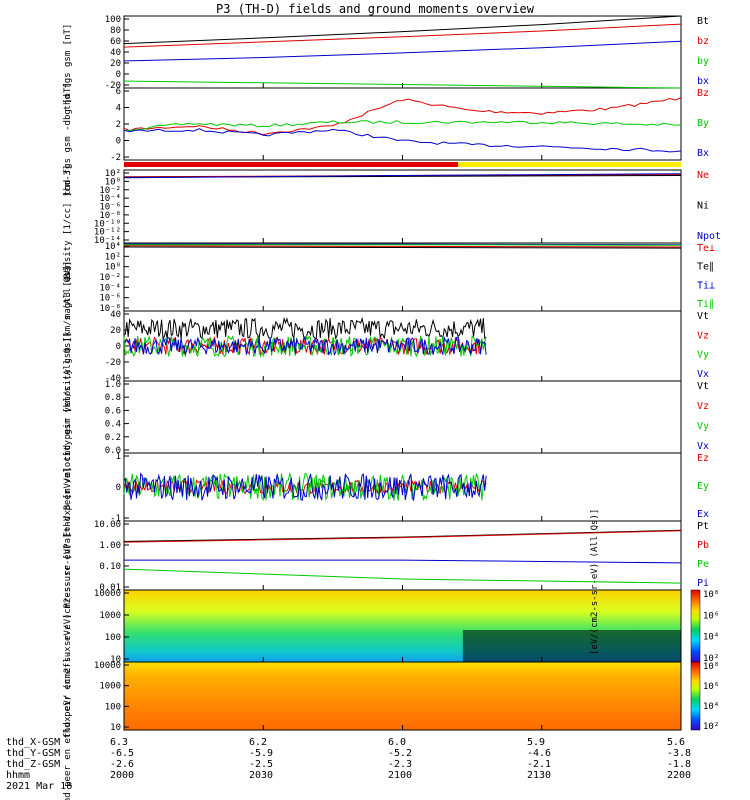  What do you see at coordinates (402, 51) in the screenshot?
I see `series-bx` at bounding box center [402, 51].